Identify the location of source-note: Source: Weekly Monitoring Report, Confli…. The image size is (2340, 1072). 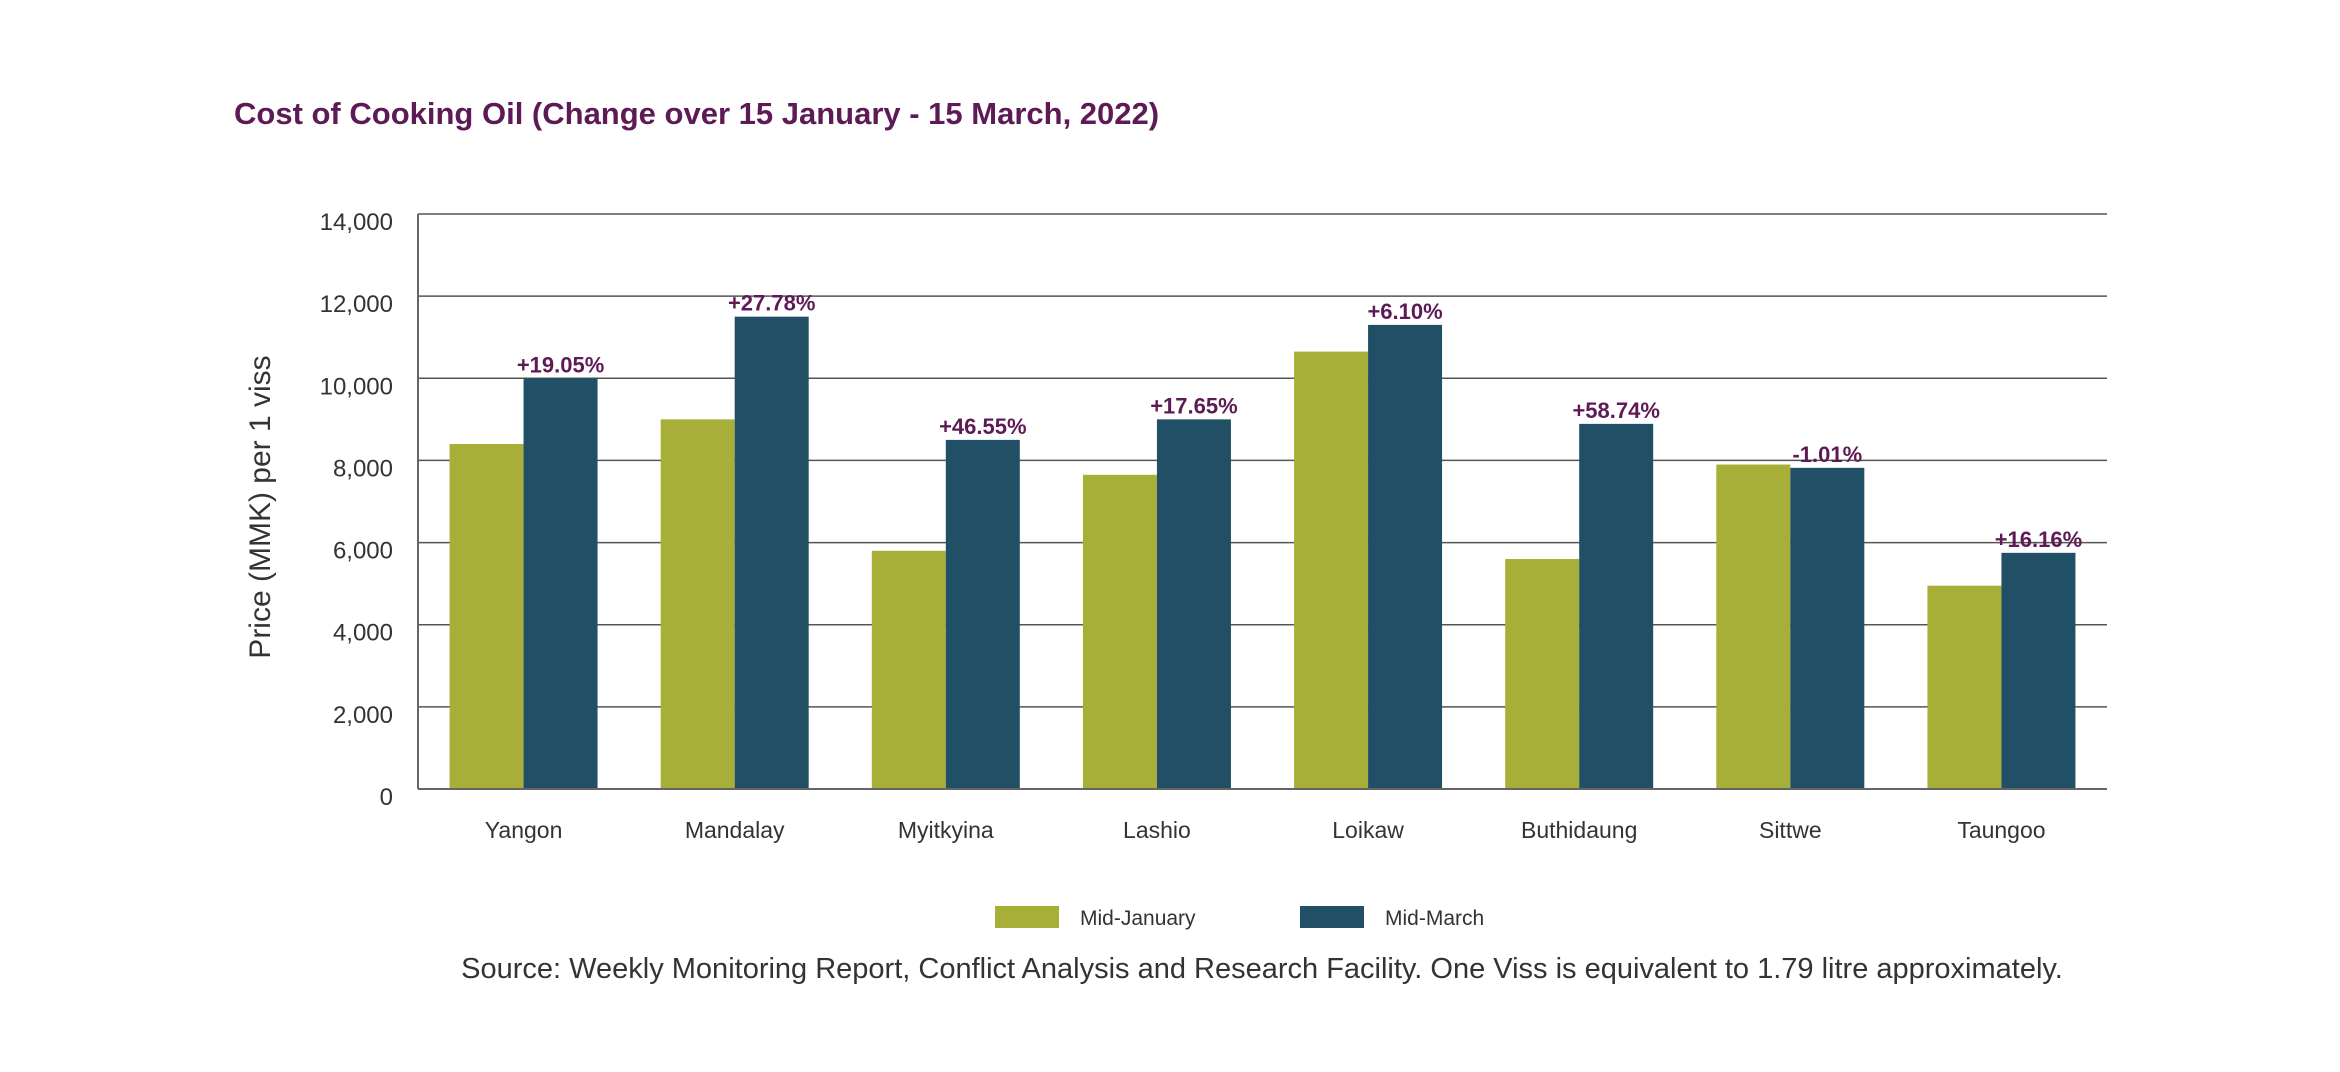
(1262, 969).